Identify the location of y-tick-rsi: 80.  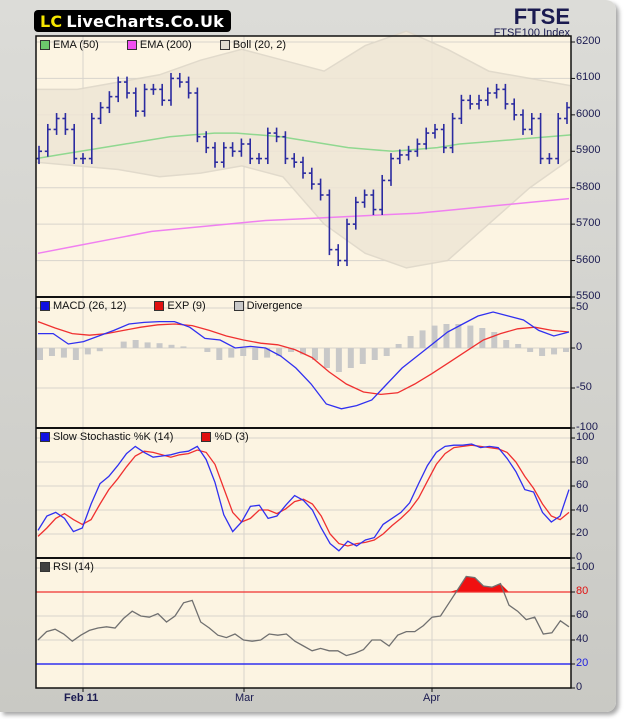
(582, 591).